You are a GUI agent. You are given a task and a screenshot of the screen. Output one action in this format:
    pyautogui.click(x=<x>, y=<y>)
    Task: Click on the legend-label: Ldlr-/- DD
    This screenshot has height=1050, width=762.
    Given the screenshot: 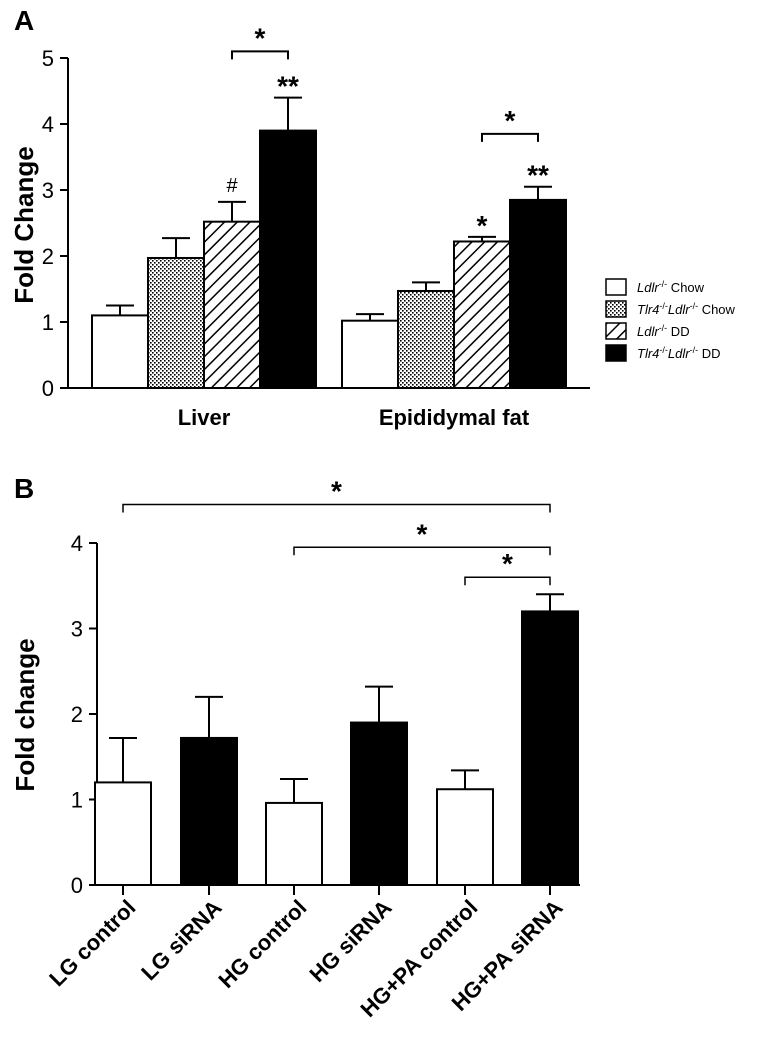 What is the action you would take?
    pyautogui.click(x=663, y=331)
    